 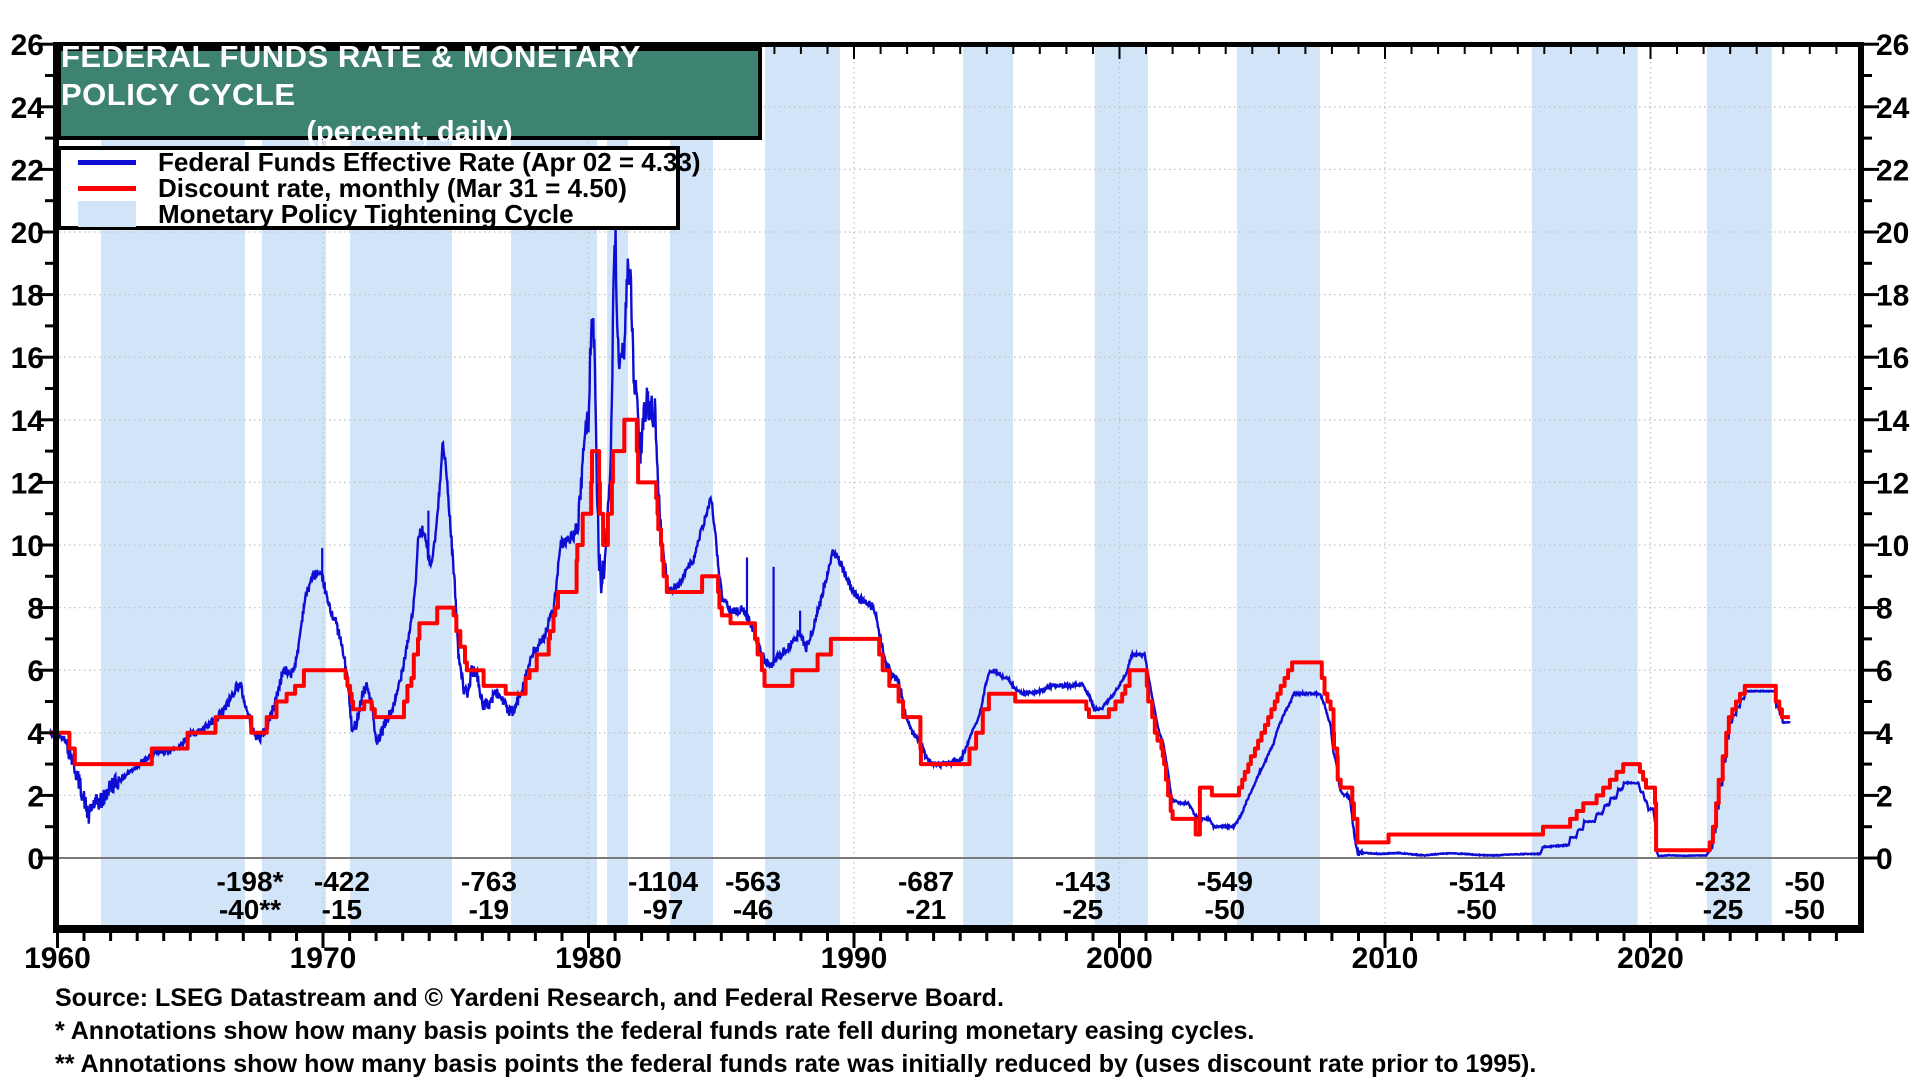 I want to click on y-axis-label-left: 8, so click(x=35, y=609).